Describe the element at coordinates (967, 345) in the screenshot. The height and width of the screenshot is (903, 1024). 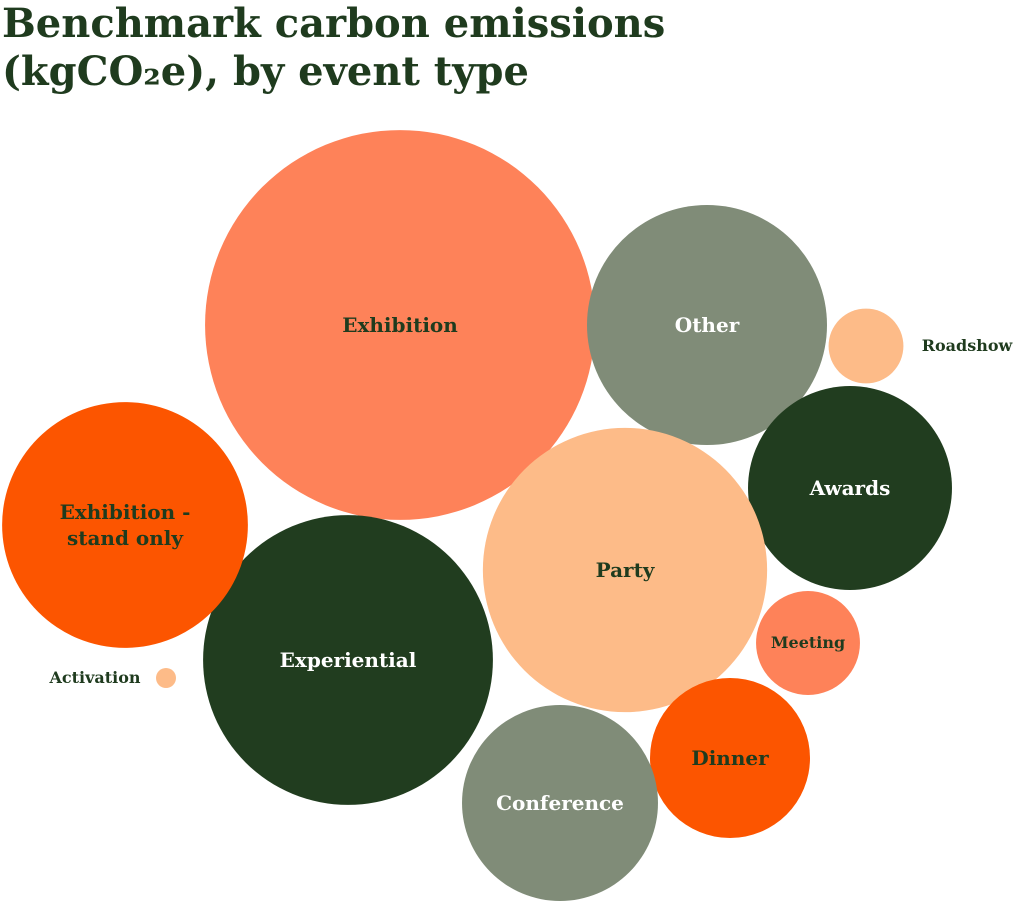
I see `bubble-label: Roadshow` at that location.